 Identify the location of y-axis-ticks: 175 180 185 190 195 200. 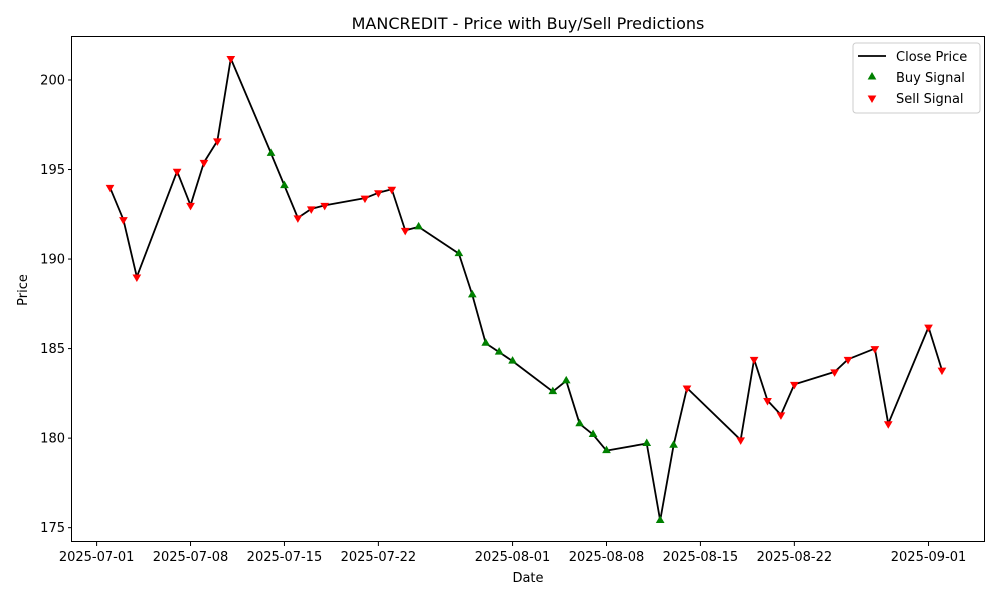
(56, 304).